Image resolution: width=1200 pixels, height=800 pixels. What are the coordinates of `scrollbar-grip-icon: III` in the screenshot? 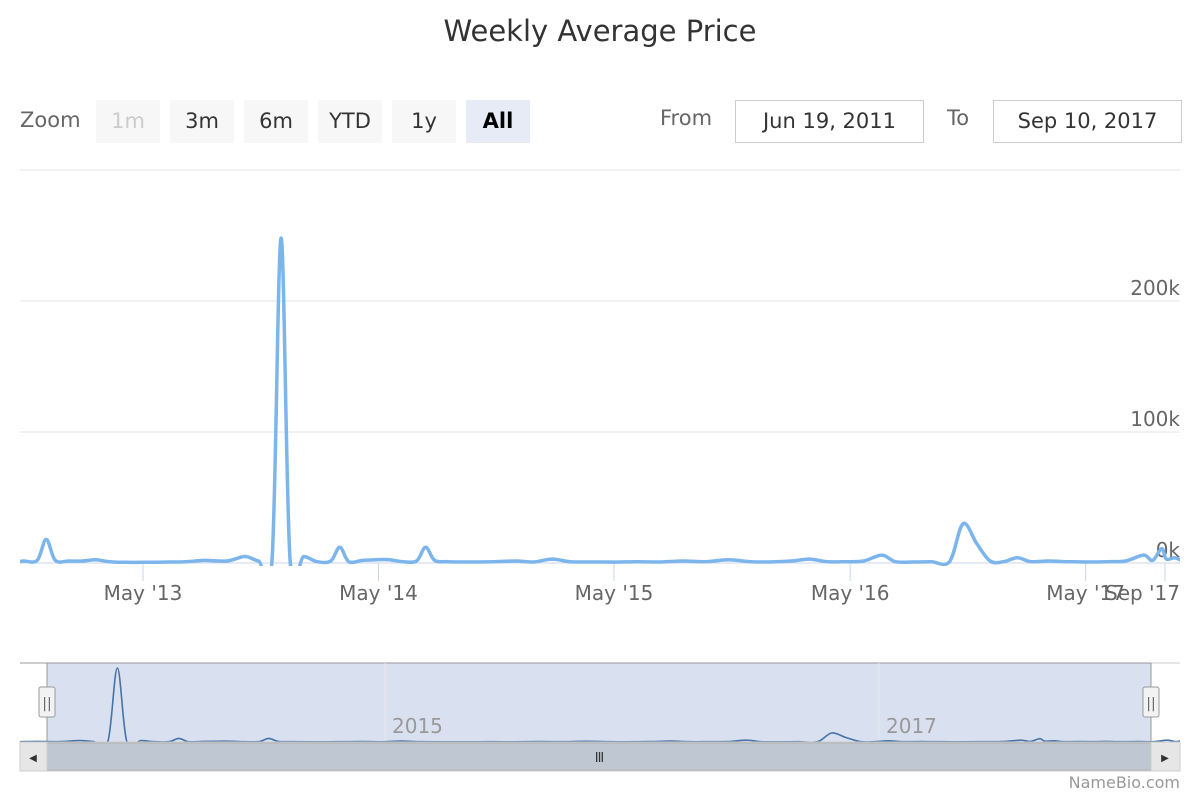 It's located at (599, 758).